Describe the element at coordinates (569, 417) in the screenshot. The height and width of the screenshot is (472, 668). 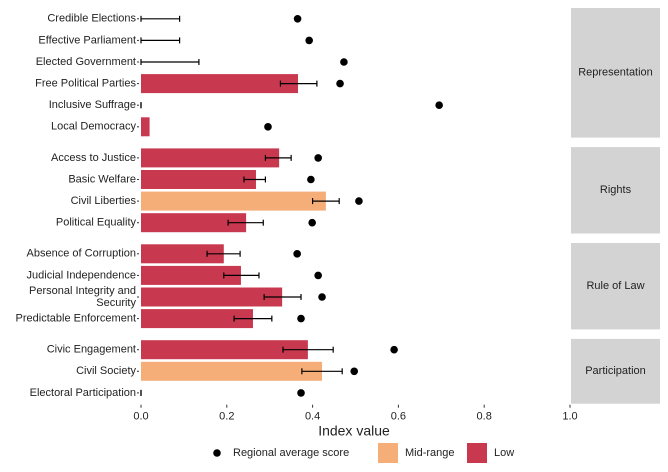
I see `x-tick-label: 1.0` at that location.